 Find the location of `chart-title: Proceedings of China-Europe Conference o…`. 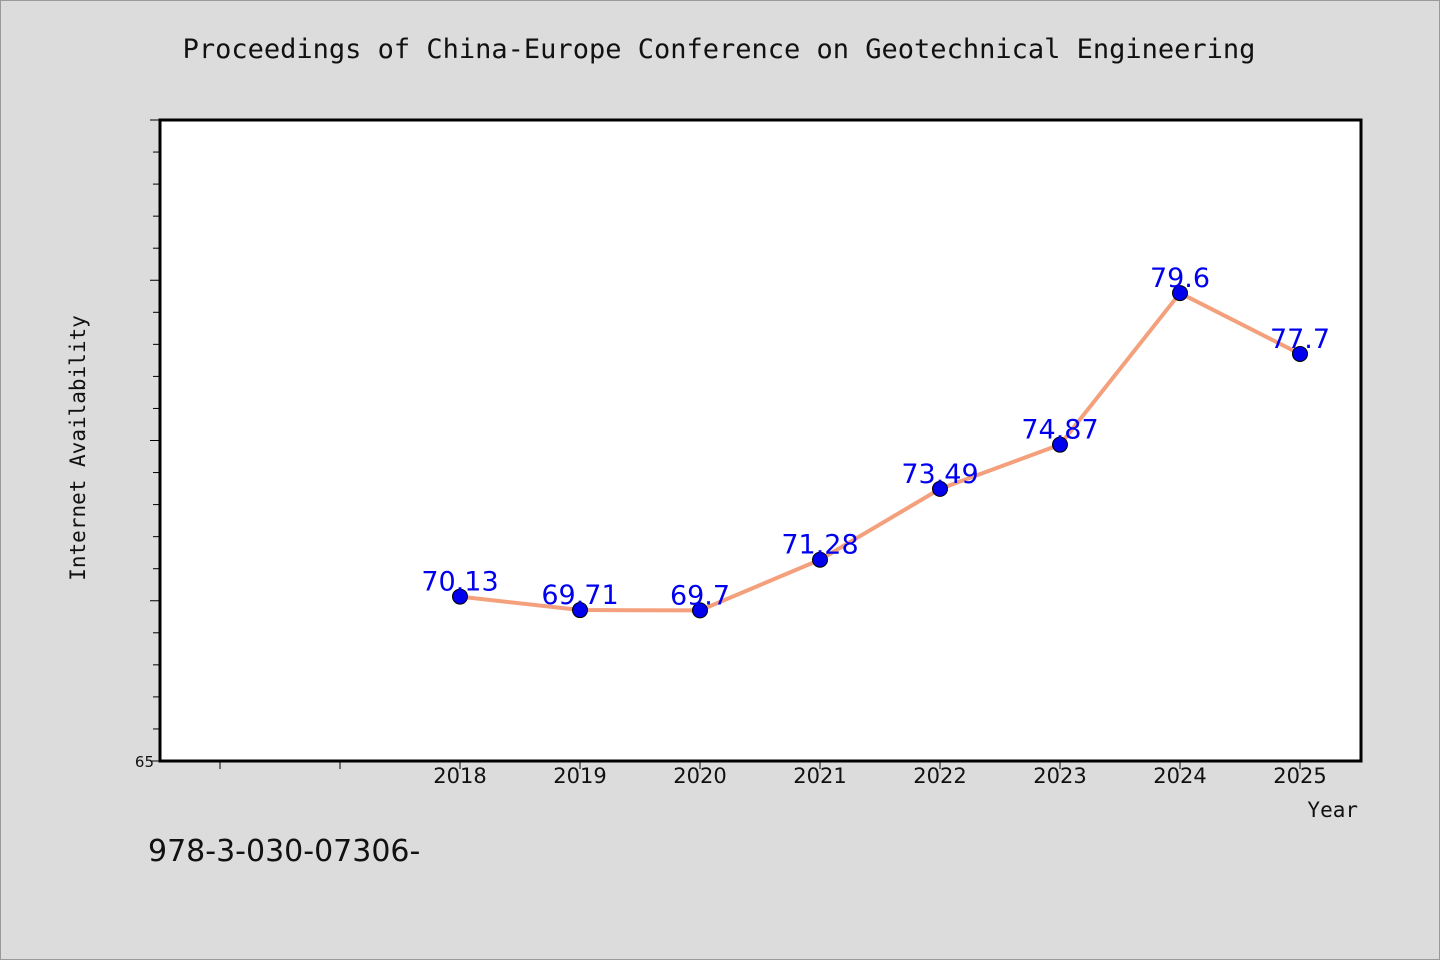

chart-title: Proceedings of China-Europe Conference o… is located at coordinates (719, 49).